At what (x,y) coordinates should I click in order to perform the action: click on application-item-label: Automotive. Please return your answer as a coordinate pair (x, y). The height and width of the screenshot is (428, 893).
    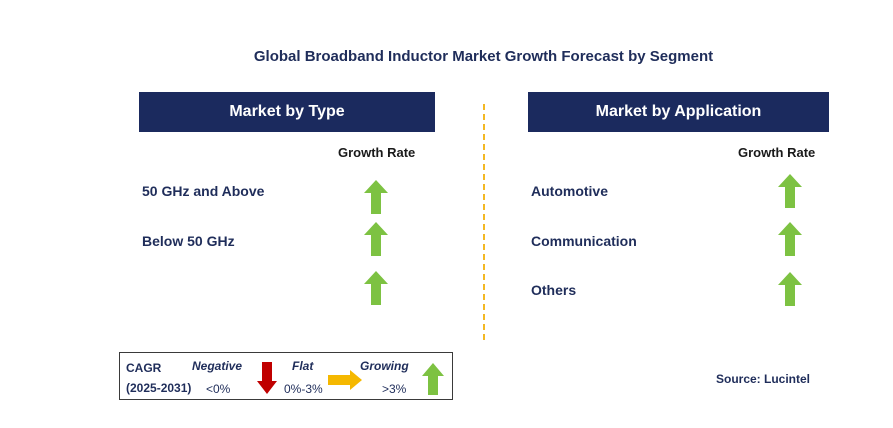
    Looking at the image, I should click on (569, 191).